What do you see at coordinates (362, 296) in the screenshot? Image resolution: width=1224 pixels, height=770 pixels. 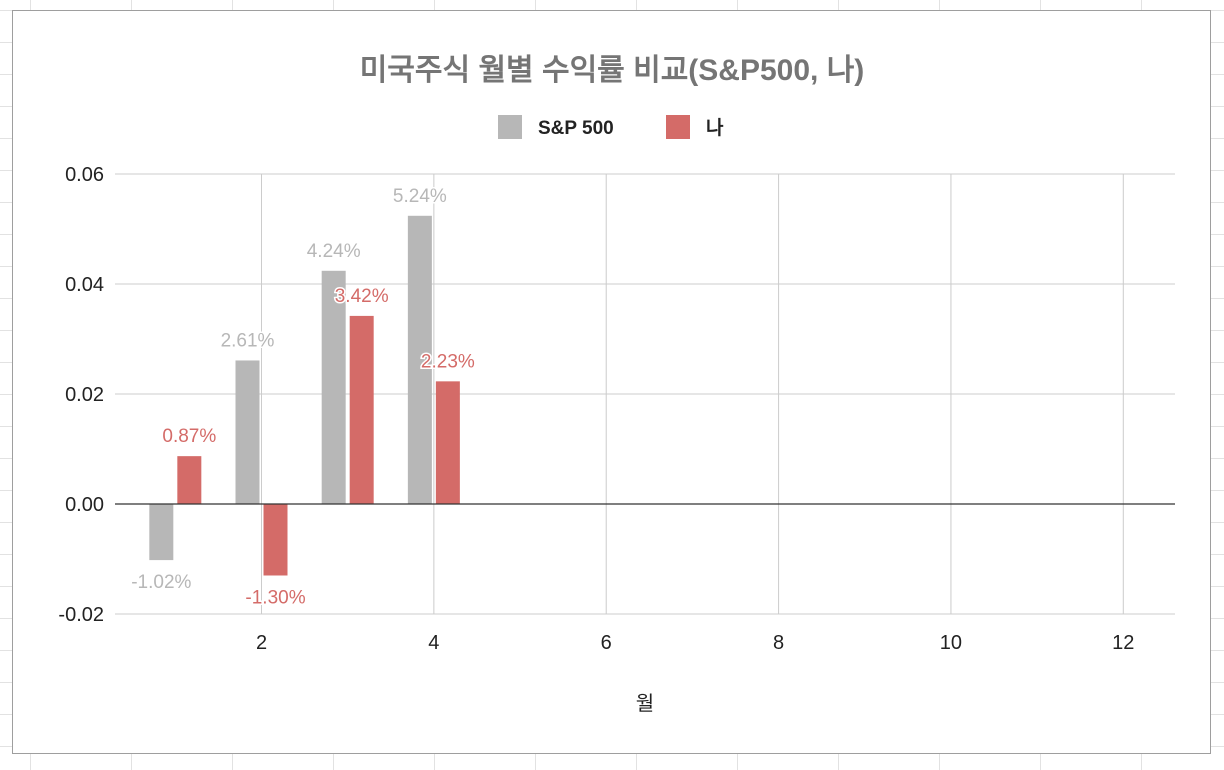 I see `data-label: 3.42%` at bounding box center [362, 296].